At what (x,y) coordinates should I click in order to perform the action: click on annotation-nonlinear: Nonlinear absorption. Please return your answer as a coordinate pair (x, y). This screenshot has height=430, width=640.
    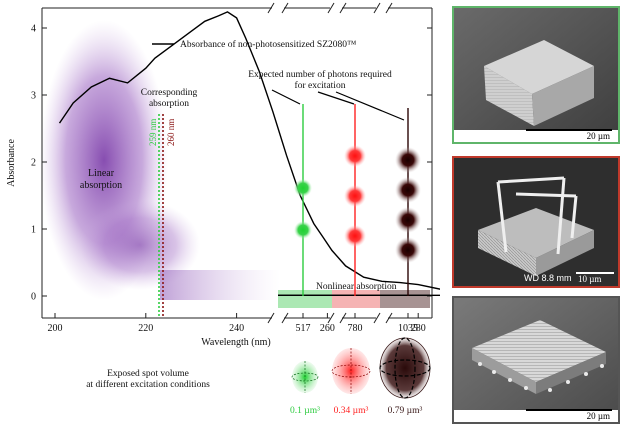
    Looking at the image, I should click on (356, 287).